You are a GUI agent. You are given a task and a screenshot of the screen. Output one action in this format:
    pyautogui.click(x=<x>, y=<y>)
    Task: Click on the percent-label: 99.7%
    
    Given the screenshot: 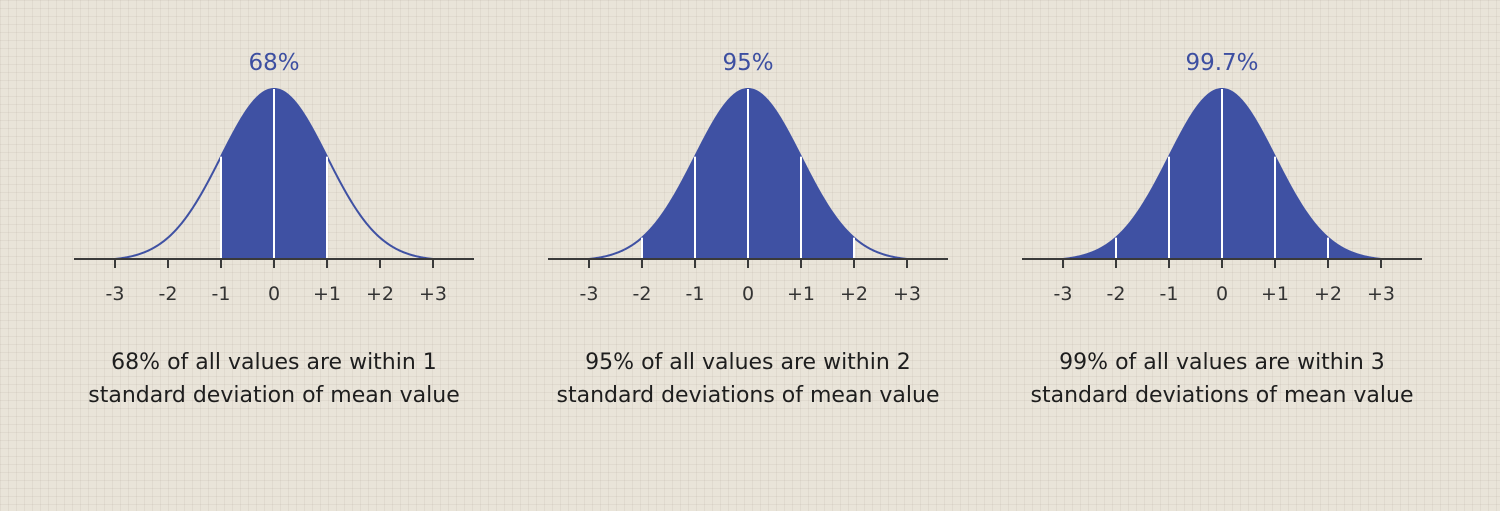 What is the action you would take?
    pyautogui.click(x=1221, y=63)
    